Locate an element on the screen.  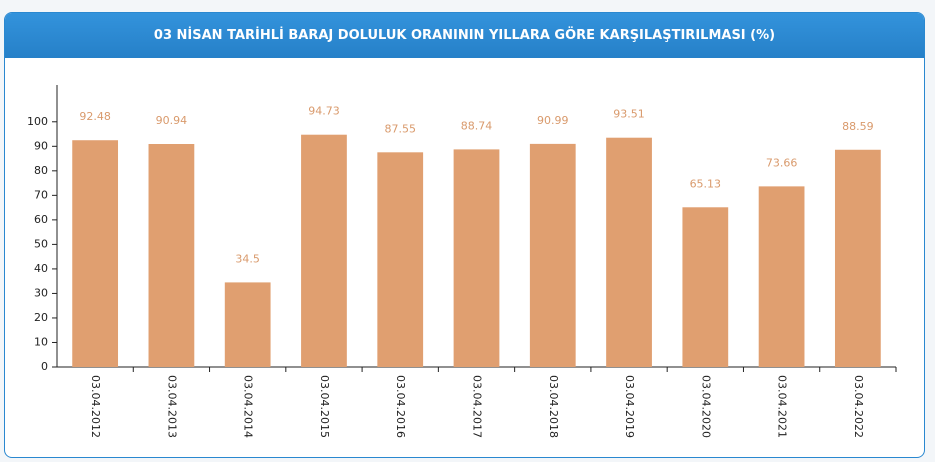
x-tick-label: 03.04.2020 is located at coordinates (705, 406).